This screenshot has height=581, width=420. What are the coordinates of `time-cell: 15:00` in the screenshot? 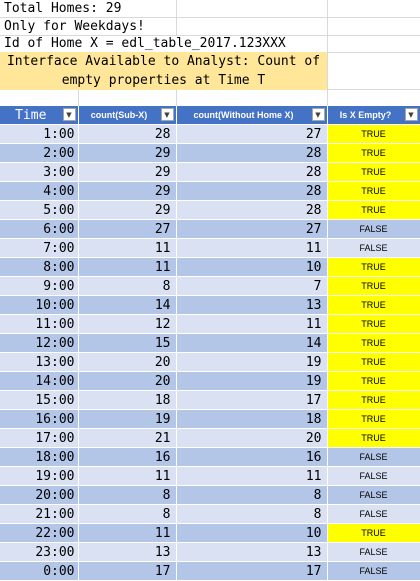 It's located at (39, 400).